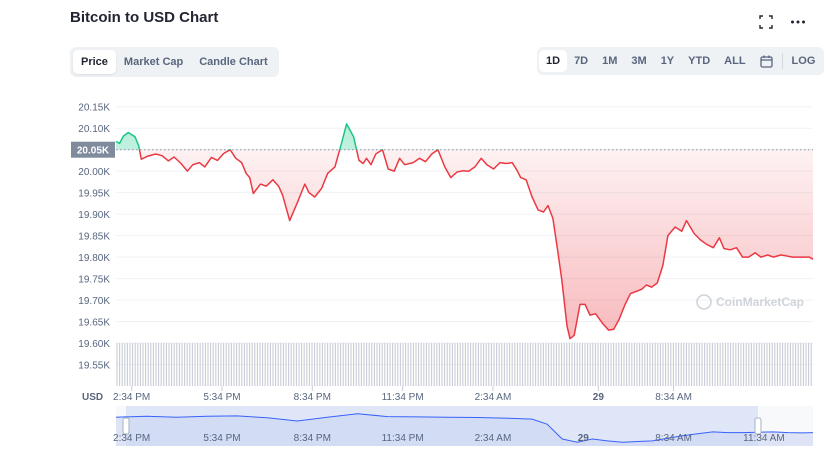 This screenshot has height=456, width=840. What do you see at coordinates (221, 397) in the screenshot?
I see `x-tick-label: 5:34 PM` at bounding box center [221, 397].